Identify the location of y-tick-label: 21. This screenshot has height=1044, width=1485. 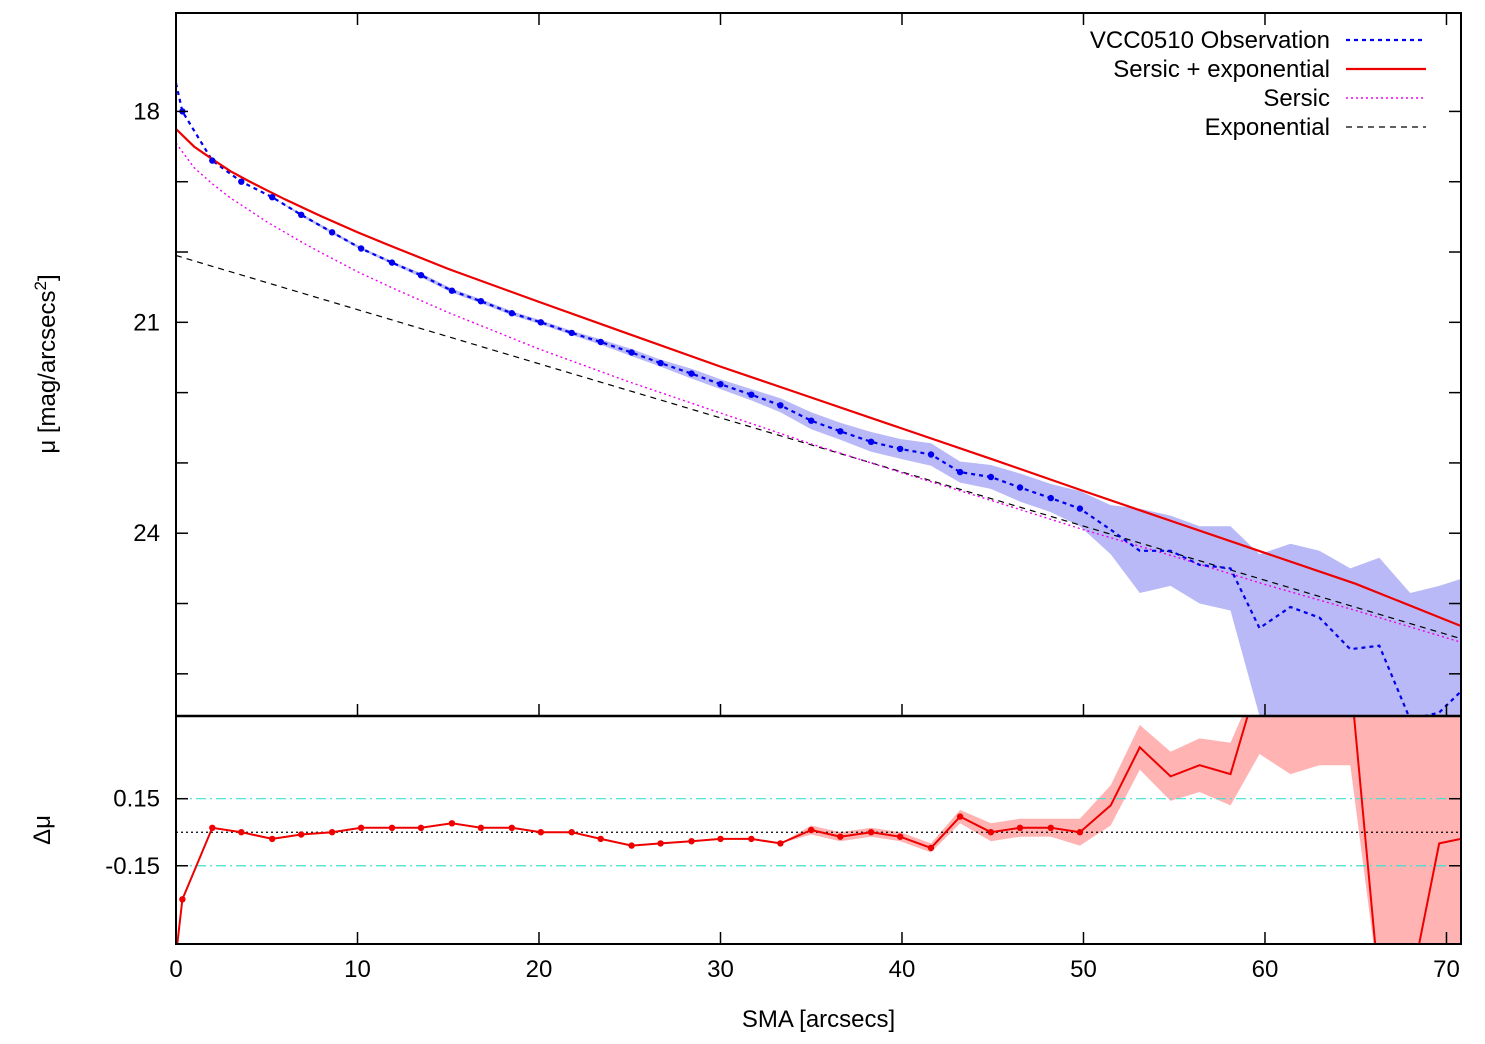
(146, 322).